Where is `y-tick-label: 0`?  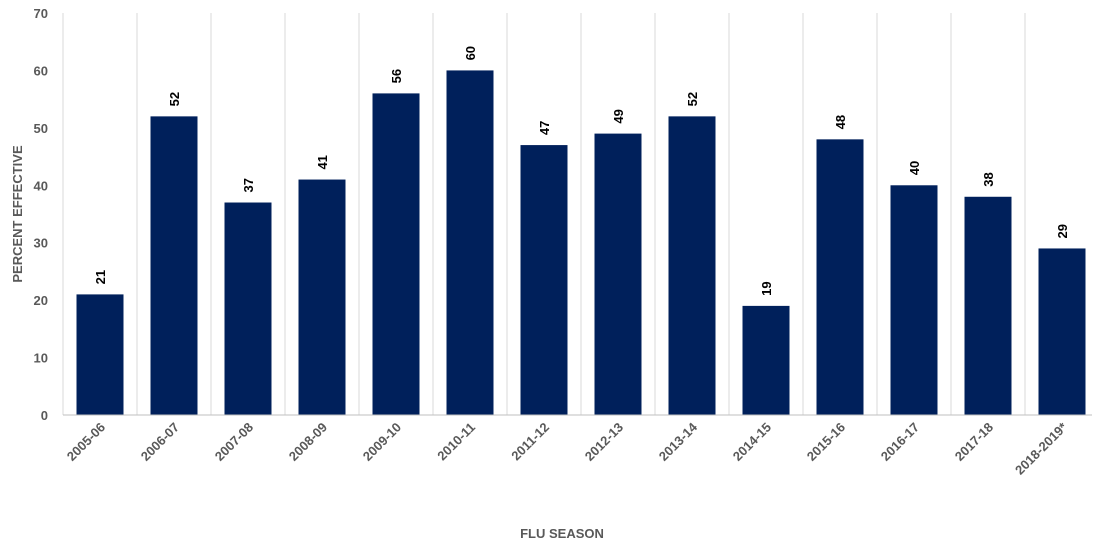
y-tick-label: 0 is located at coordinates (44, 415).